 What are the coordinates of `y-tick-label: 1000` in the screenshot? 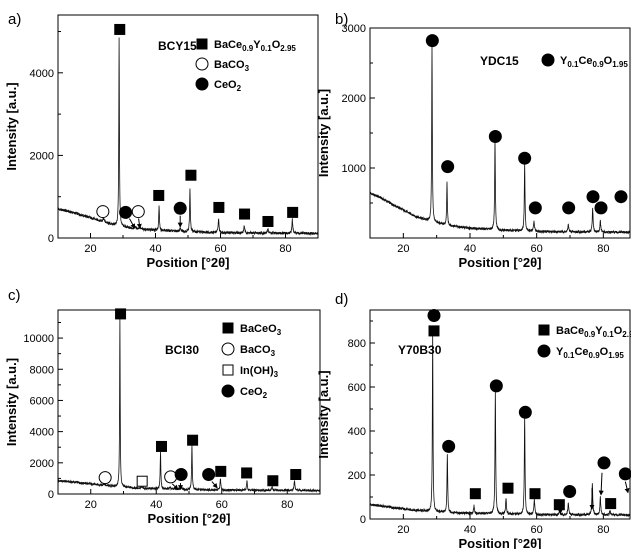 It's located at (354, 169).